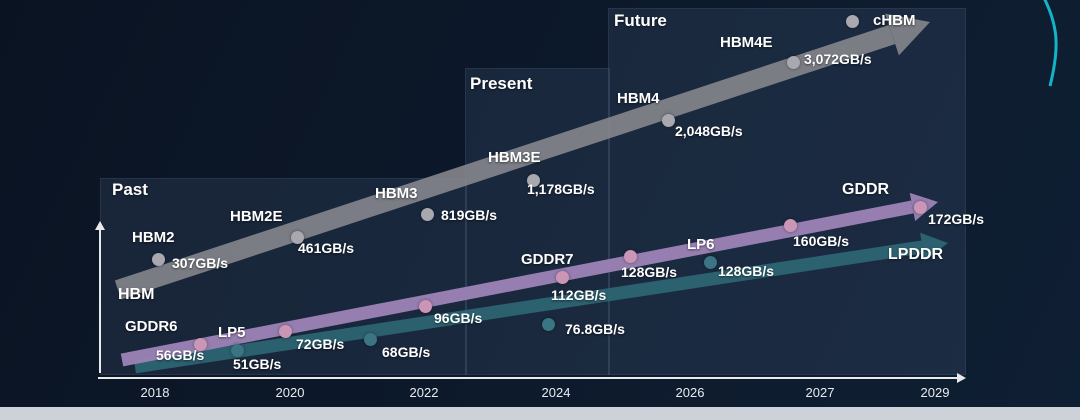  Describe the element at coordinates (640, 20) in the screenshot. I see `panel-label-future: Future` at that location.